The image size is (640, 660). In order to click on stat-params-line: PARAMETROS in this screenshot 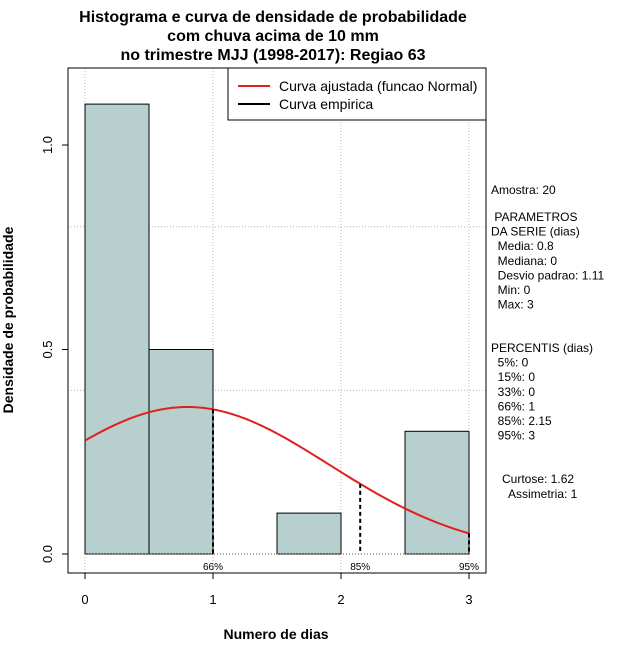, I will do `click(534, 217)`.